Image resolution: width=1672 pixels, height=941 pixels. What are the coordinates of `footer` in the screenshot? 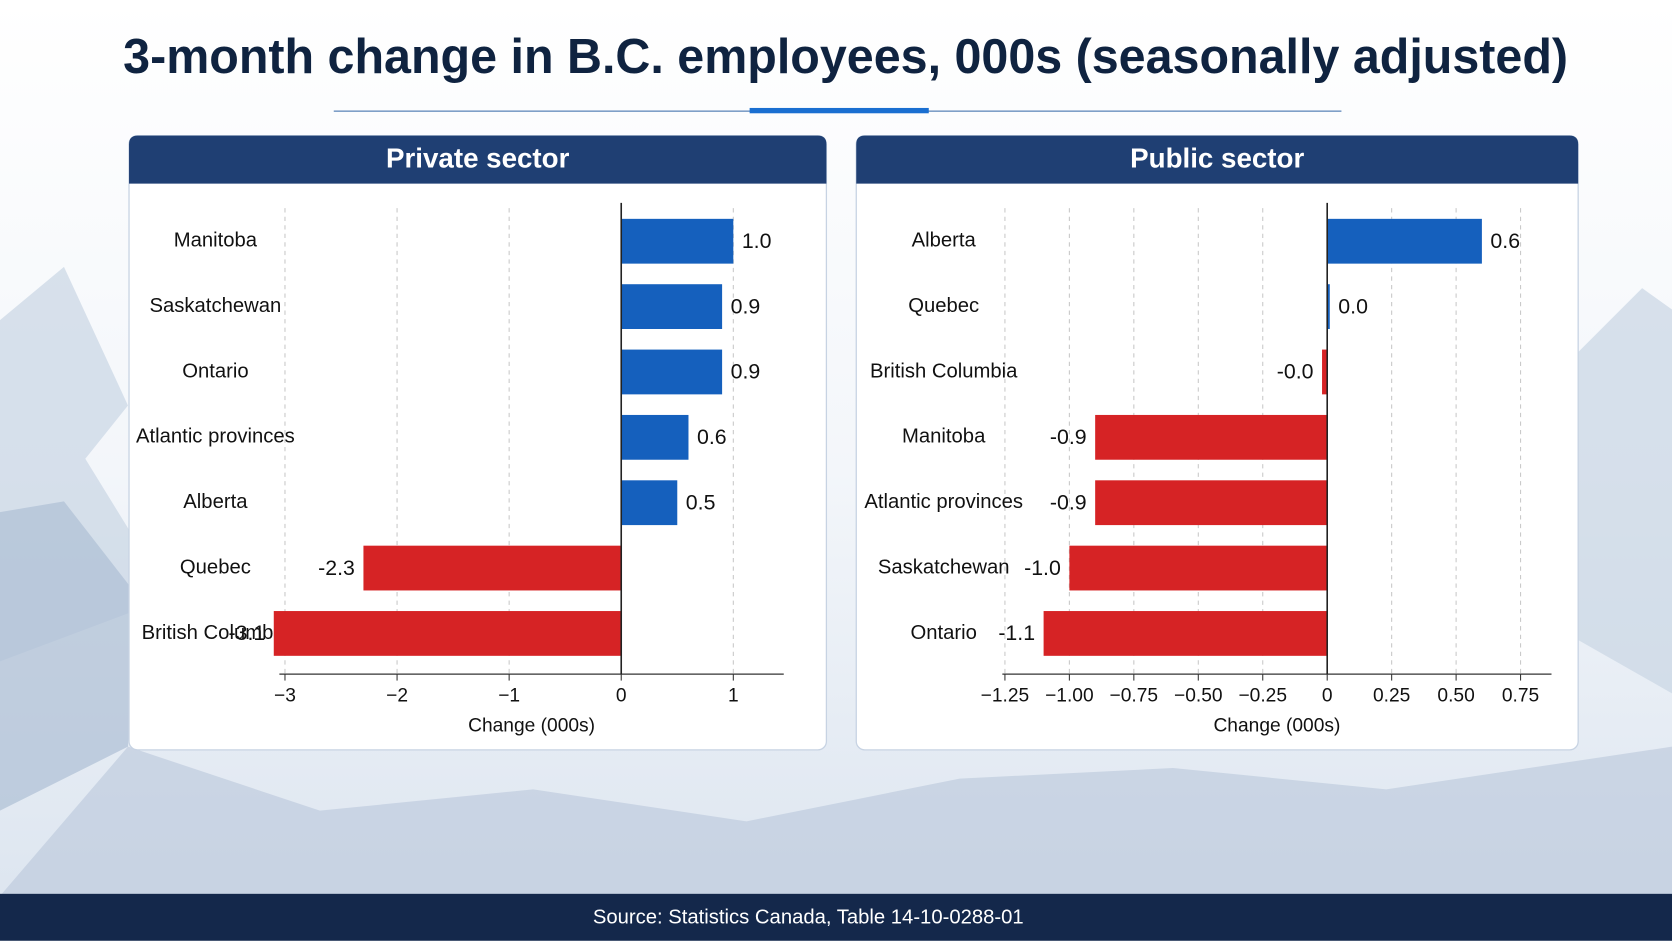 It's located at (836, 917).